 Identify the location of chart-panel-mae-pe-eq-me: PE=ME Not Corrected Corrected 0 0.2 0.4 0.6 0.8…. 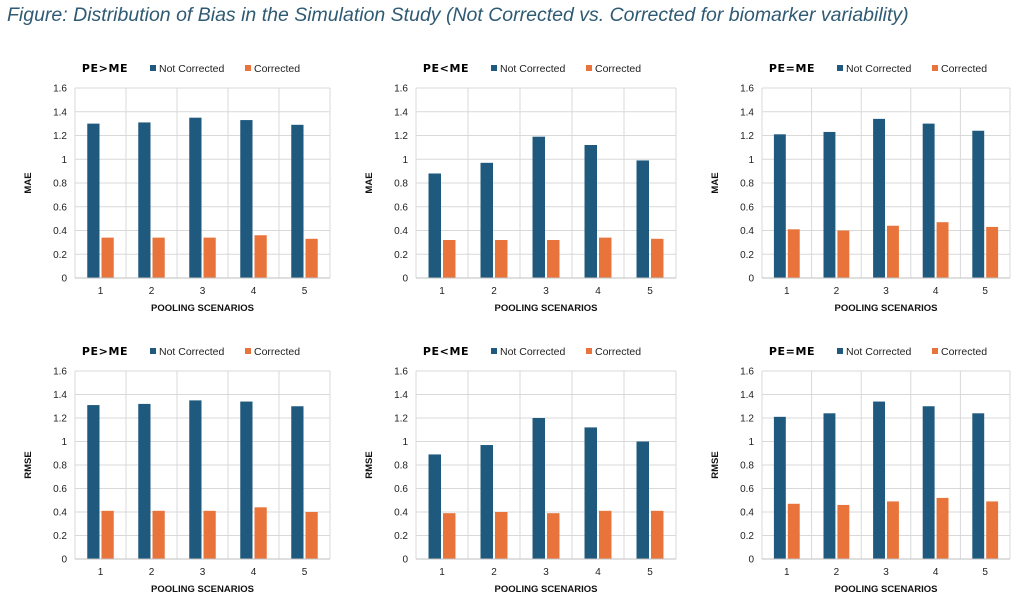
(857, 187).